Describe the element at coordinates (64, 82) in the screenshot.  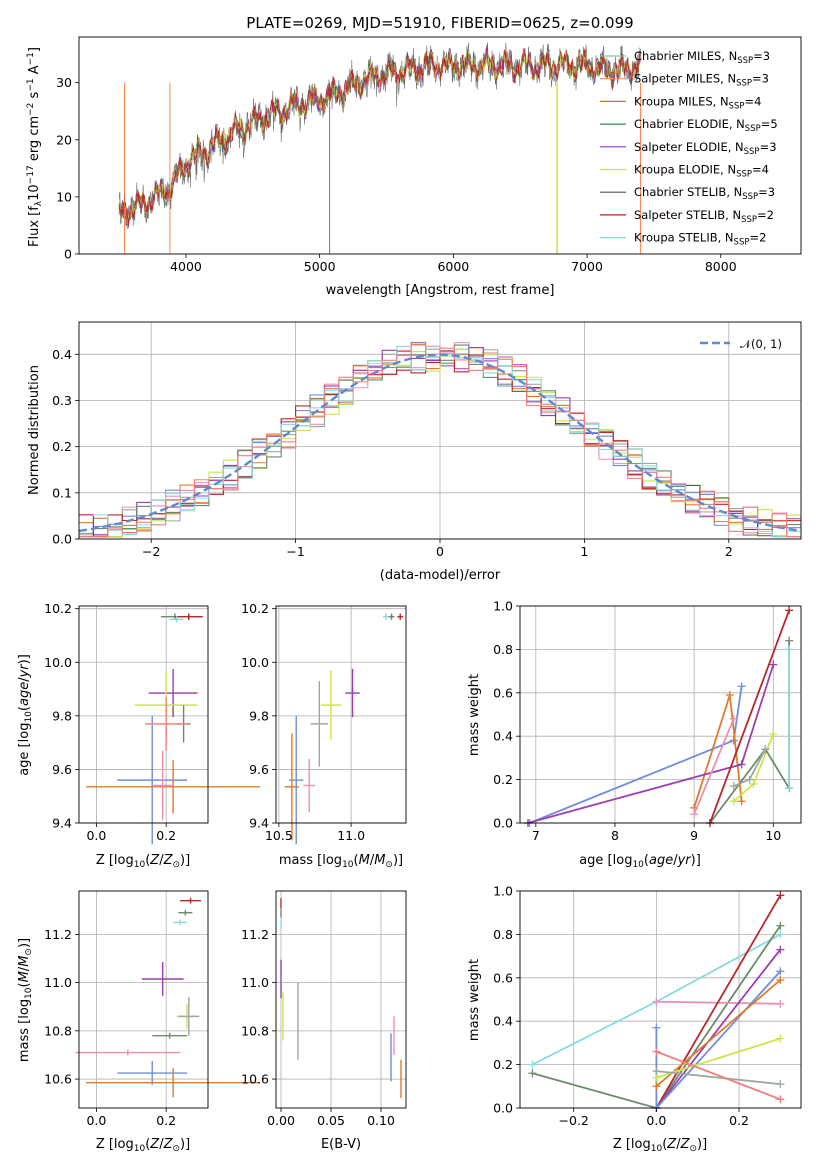
I see `y-tick-label: 30` at that location.